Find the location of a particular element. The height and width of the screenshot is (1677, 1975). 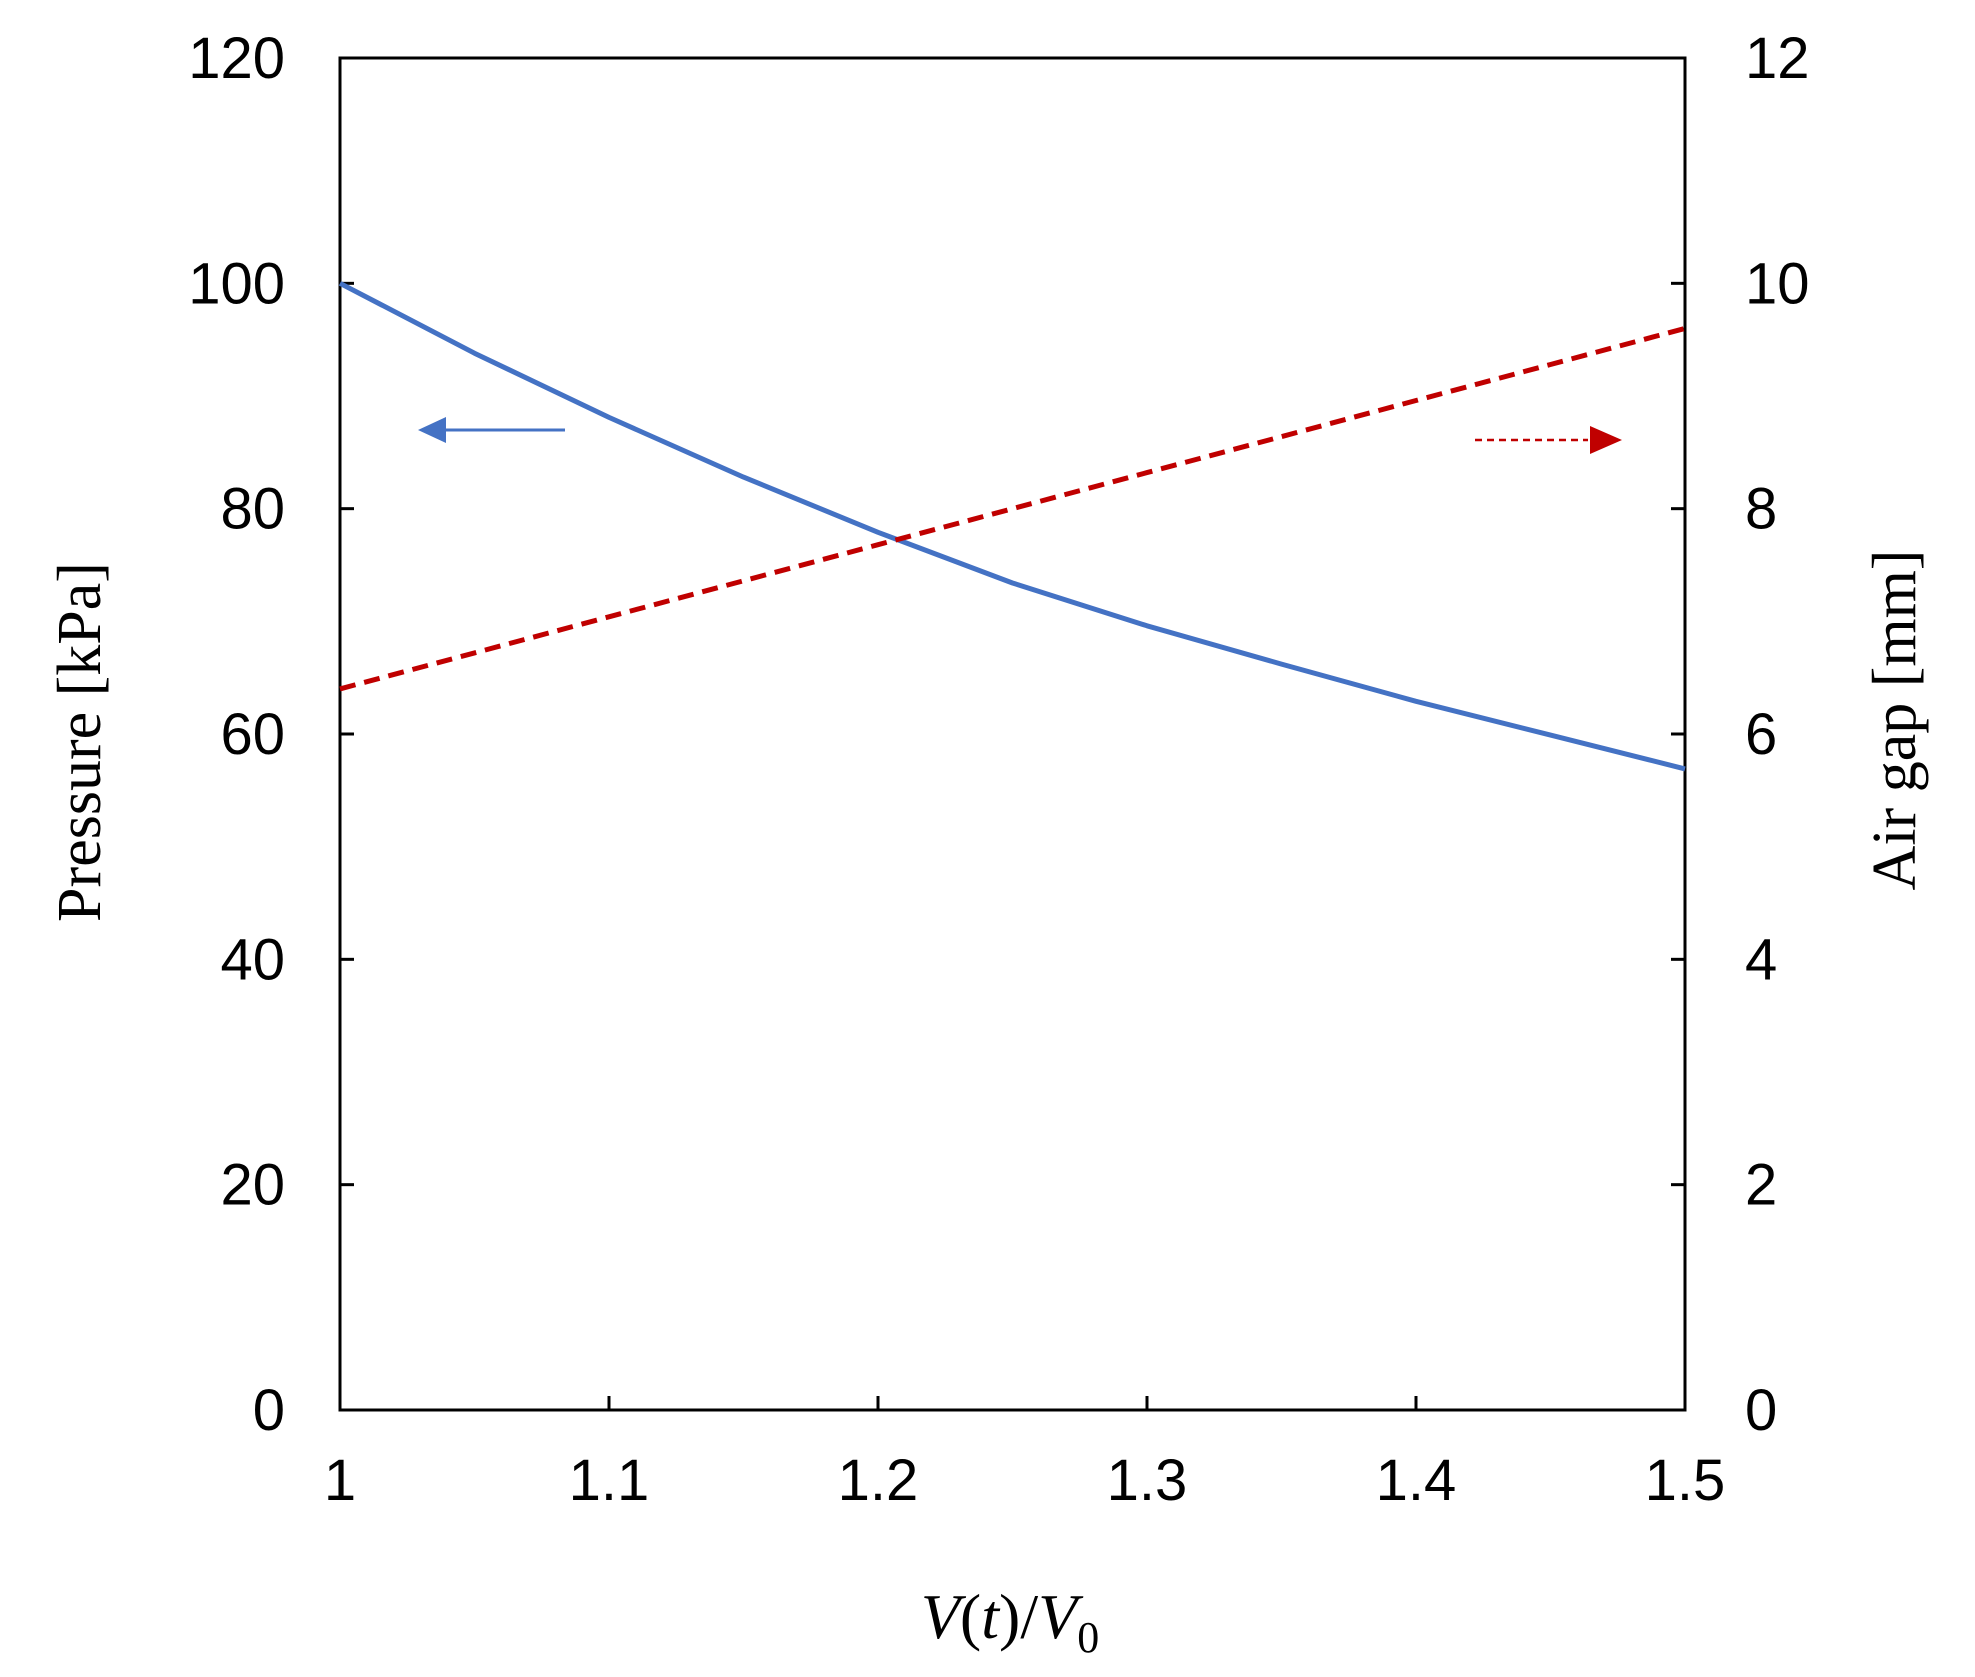

x-tick-label: 1.2 is located at coordinates (878, 1480).